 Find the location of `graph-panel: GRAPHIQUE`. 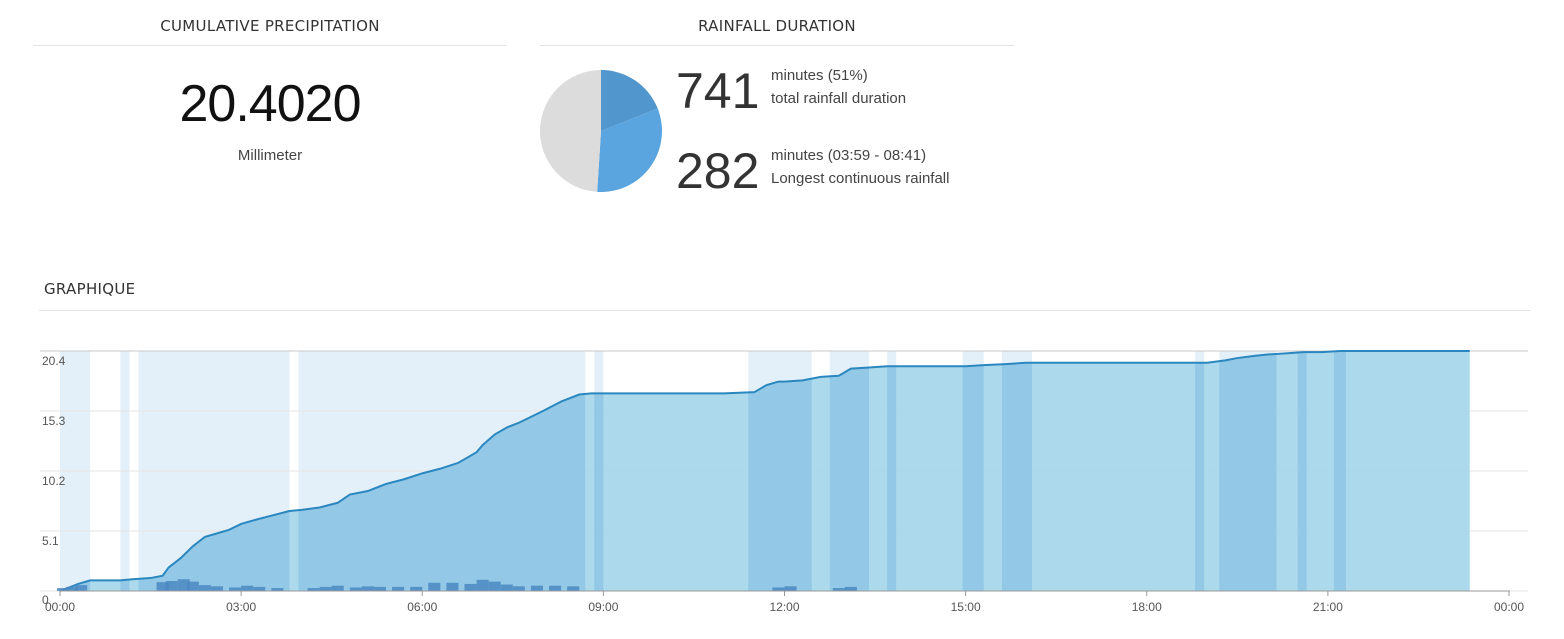

graph-panel: GRAPHIQUE is located at coordinates (784, 295).